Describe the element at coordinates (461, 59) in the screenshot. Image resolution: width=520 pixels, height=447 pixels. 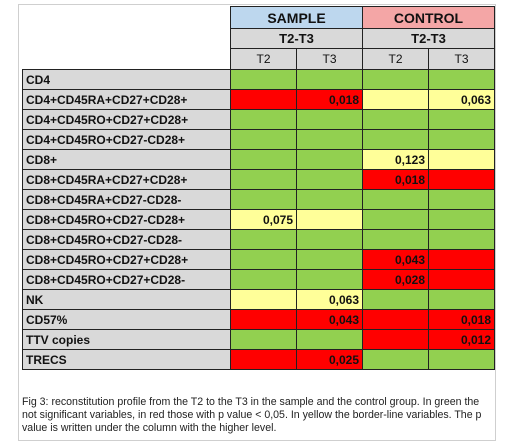
I see `control-t3-header: T3` at that location.